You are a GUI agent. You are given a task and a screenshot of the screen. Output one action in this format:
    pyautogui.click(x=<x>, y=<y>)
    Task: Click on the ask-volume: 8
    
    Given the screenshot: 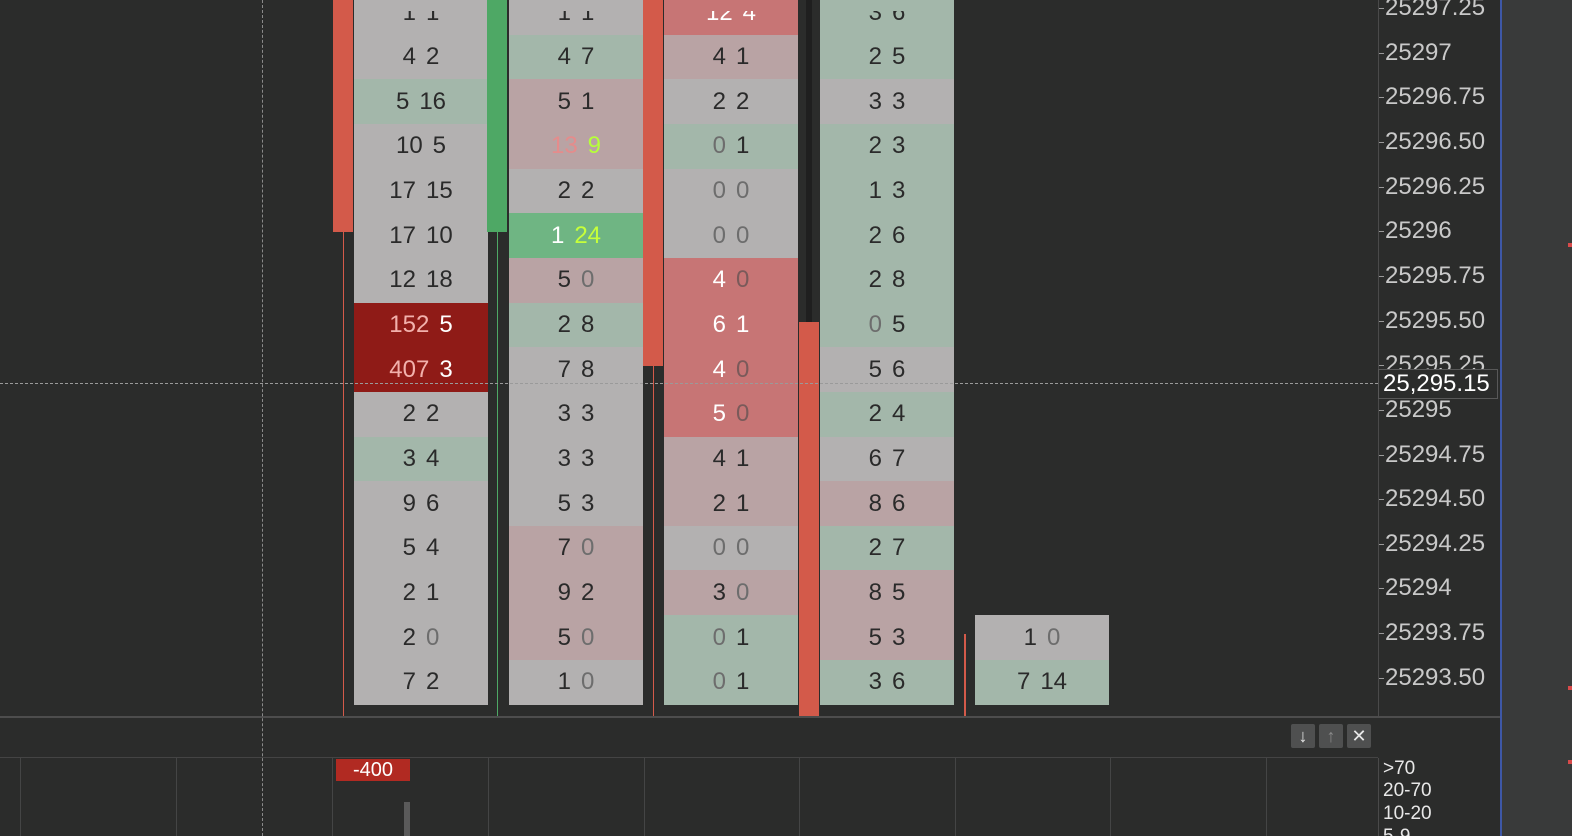 What is the action you would take?
    pyautogui.click(x=899, y=280)
    